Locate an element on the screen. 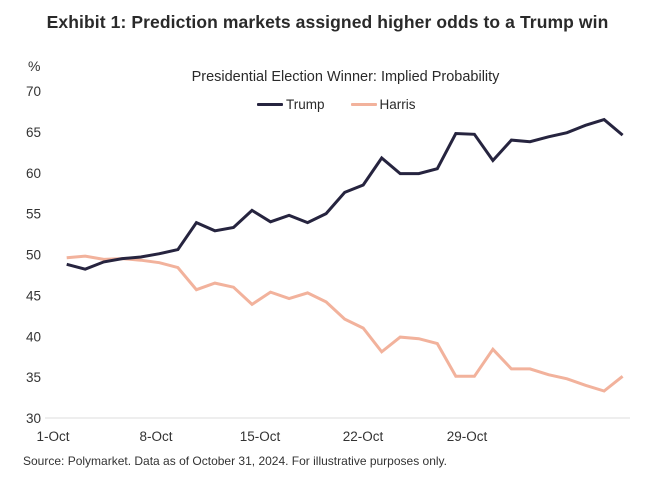  x-tick-label: 1-Oct is located at coordinates (52, 436).